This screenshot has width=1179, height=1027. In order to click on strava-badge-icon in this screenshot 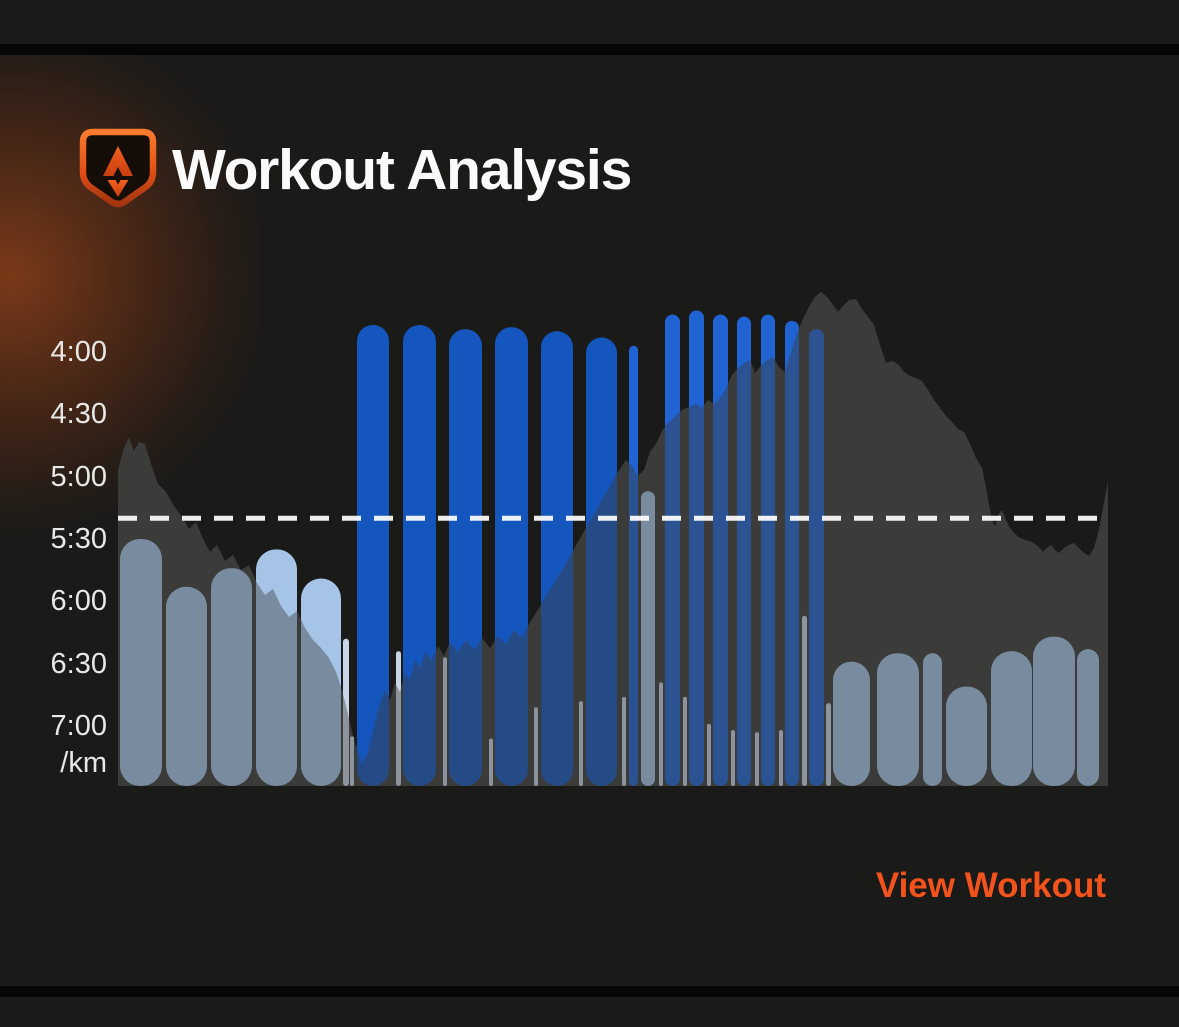, I will do `click(118, 168)`.